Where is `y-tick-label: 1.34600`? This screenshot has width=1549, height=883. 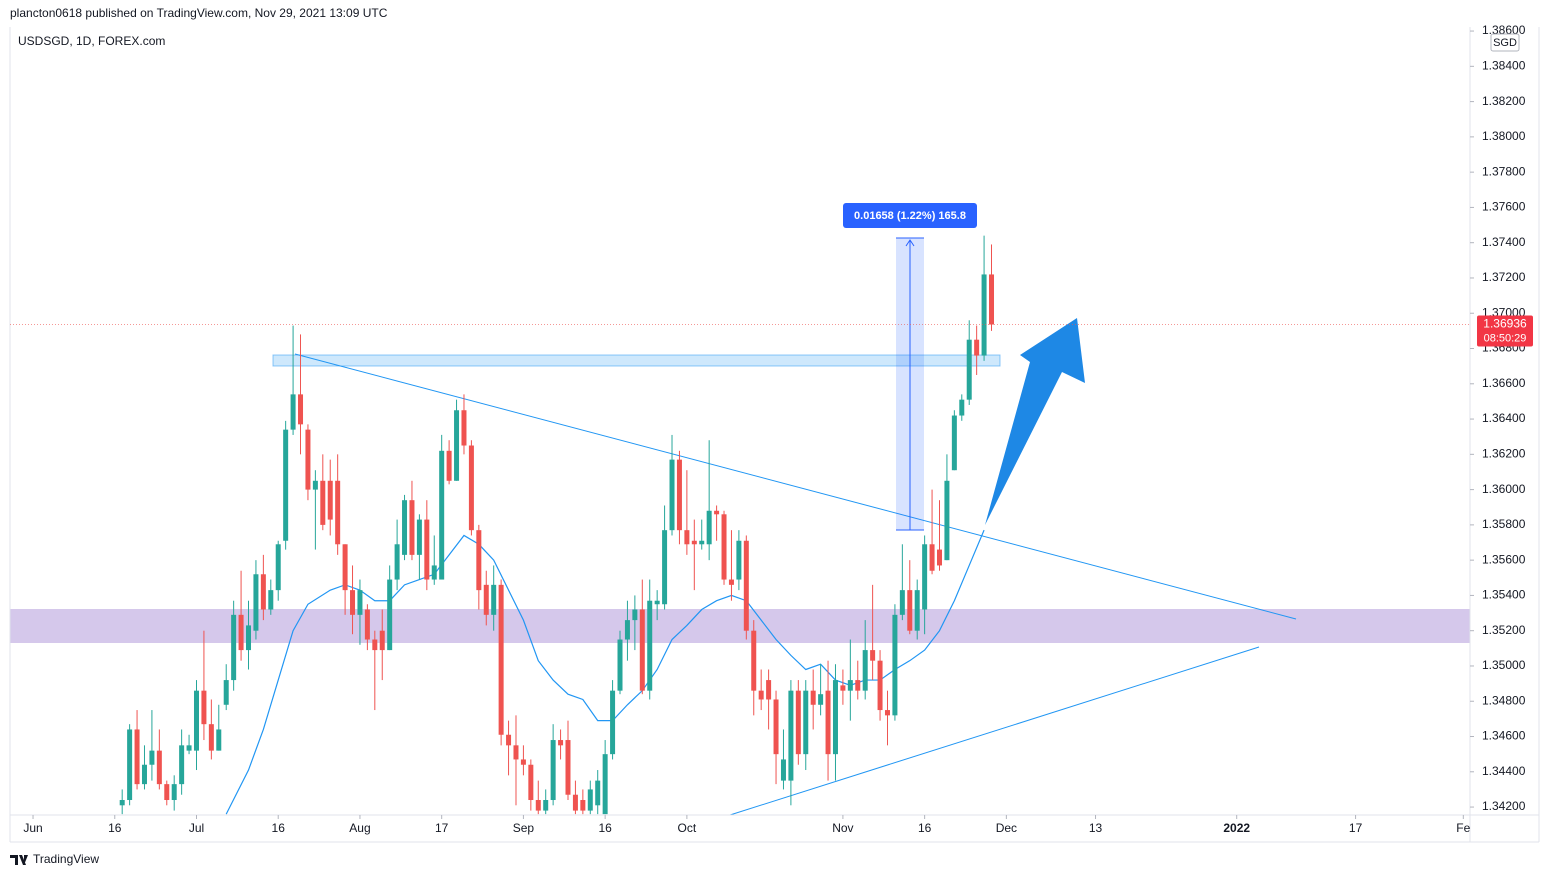 y-tick-label: 1.34600 is located at coordinates (1504, 736).